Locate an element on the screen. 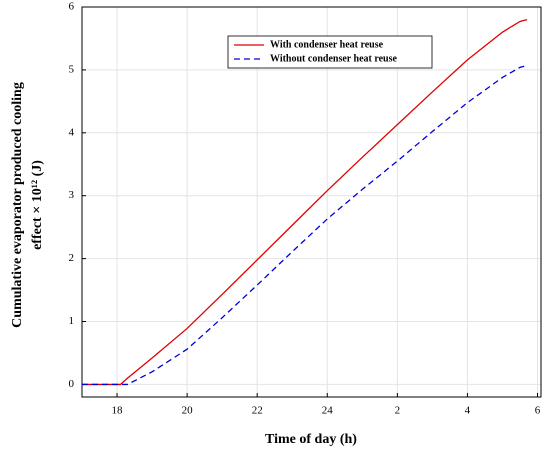 The width and height of the screenshot is (550, 460). x-tick-label: 24 is located at coordinates (328, 411).